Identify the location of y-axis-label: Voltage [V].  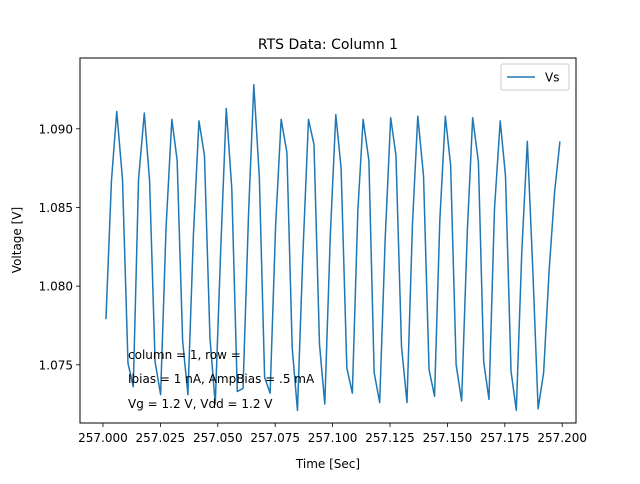
(17, 240).